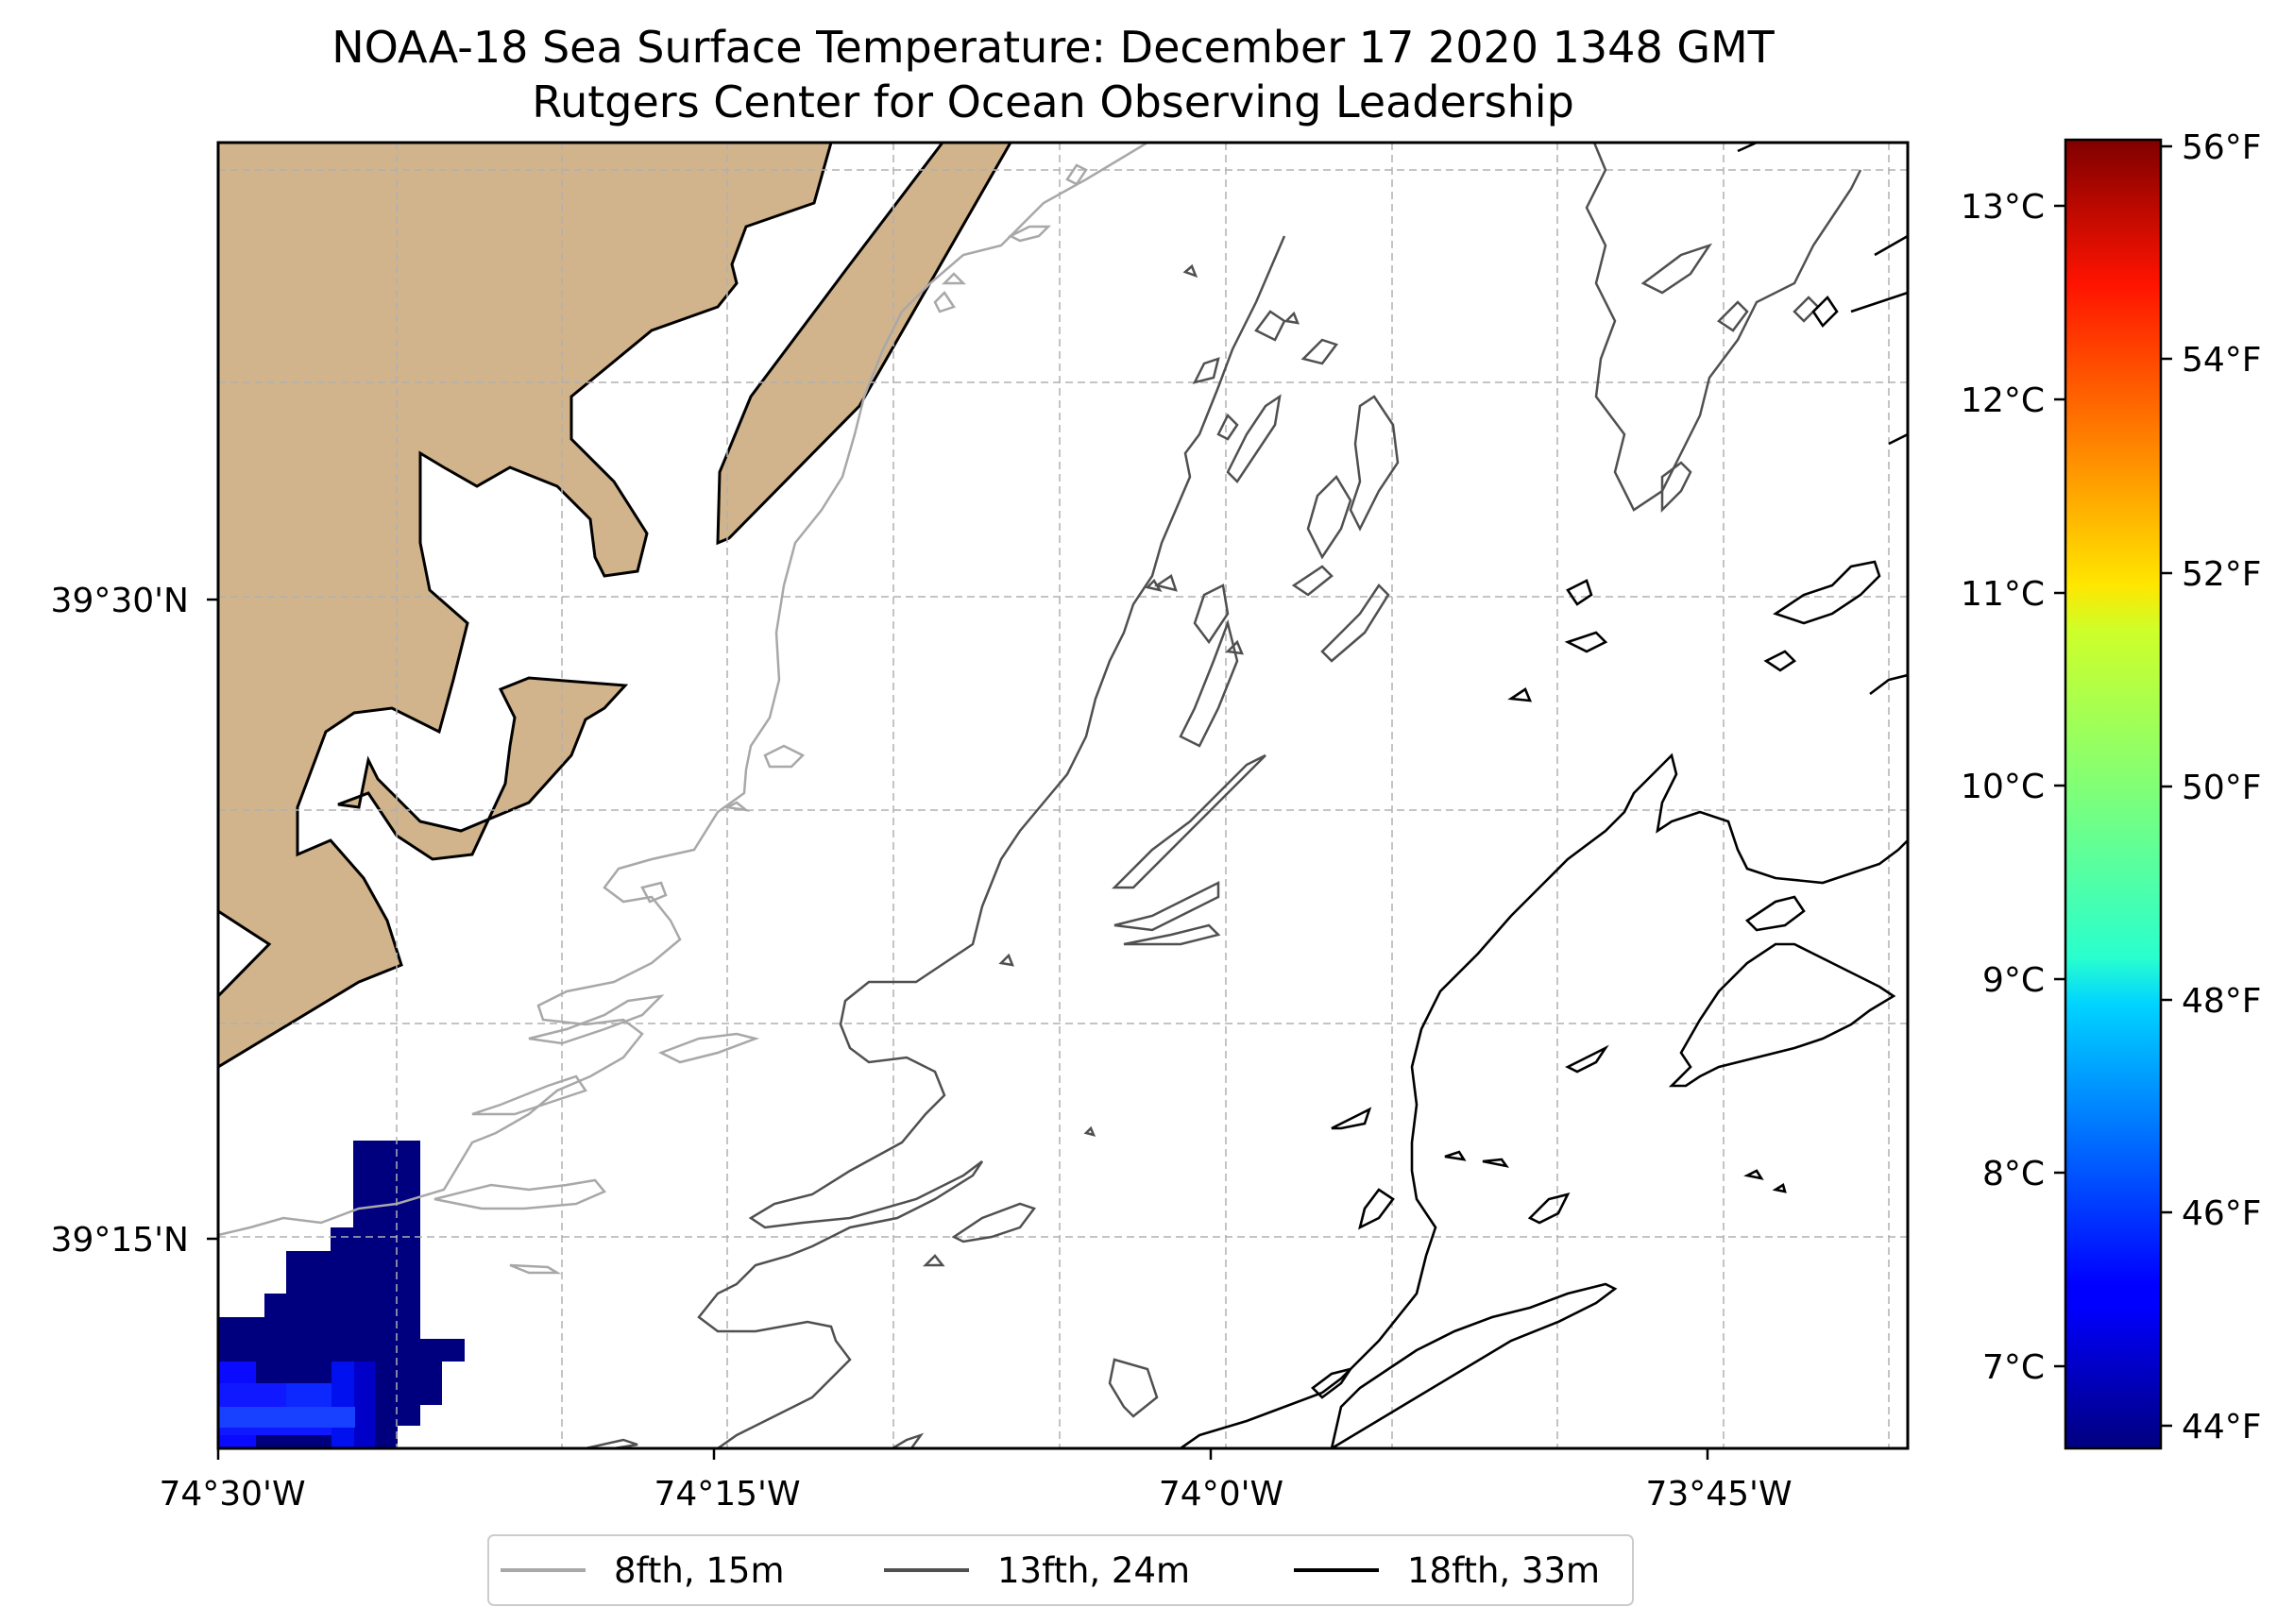 Image resolution: width=2294 pixels, height=1624 pixels. Describe the element at coordinates (2166, 786) in the screenshot. I see `colorbar-fahrenheit-ticks` at that location.